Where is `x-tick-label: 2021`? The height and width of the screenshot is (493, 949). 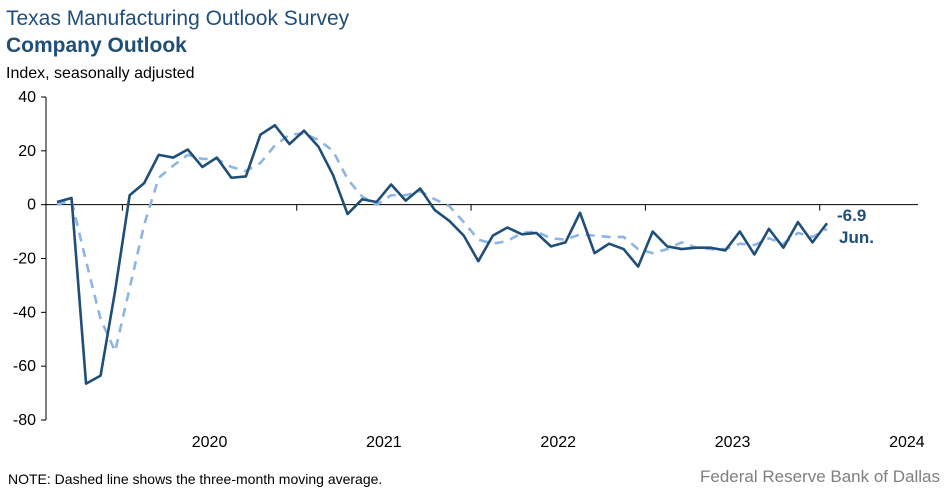
x-tick-label: 2021 is located at coordinates (384, 442).